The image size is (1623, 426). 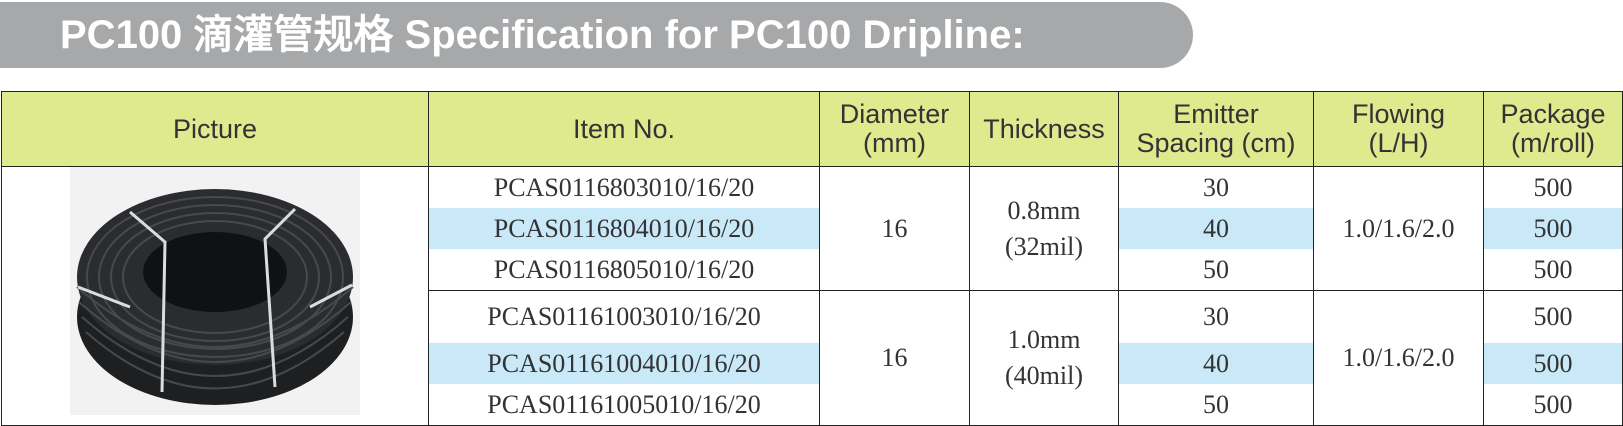 What do you see at coordinates (1398, 114) in the screenshot?
I see `text-line: Flowing` at bounding box center [1398, 114].